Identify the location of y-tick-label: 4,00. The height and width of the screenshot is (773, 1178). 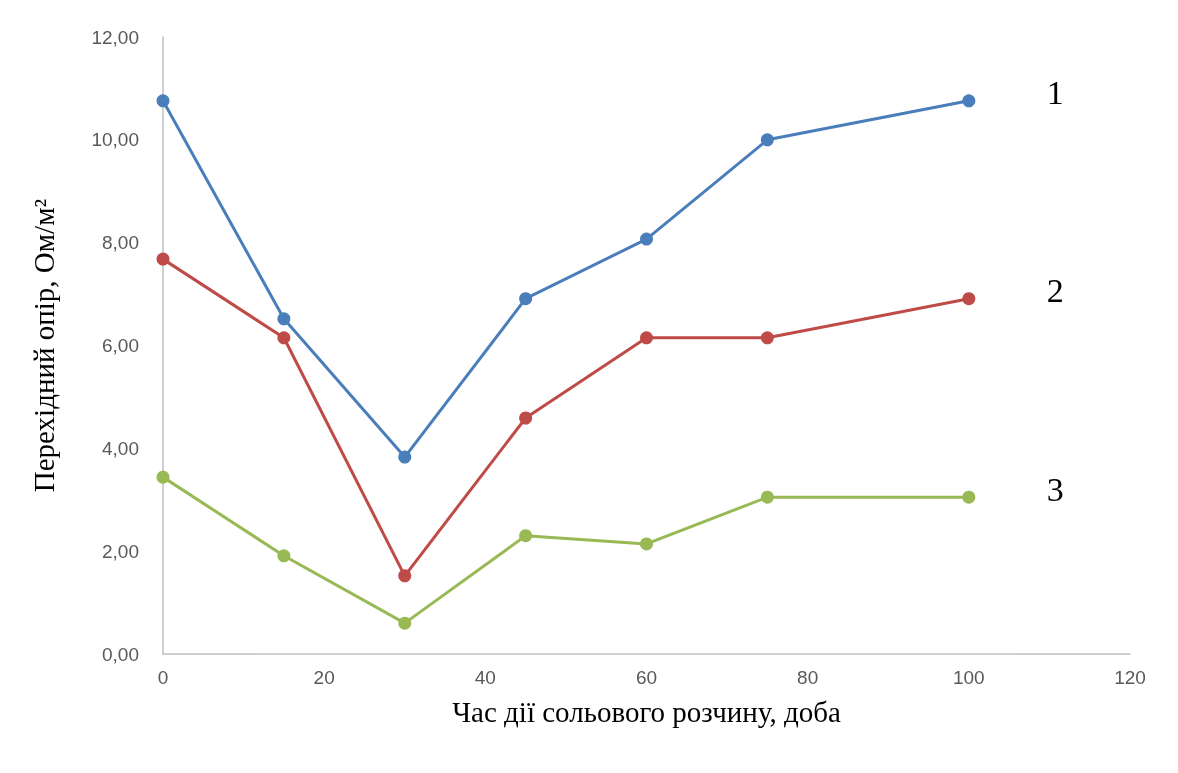
(120, 448).